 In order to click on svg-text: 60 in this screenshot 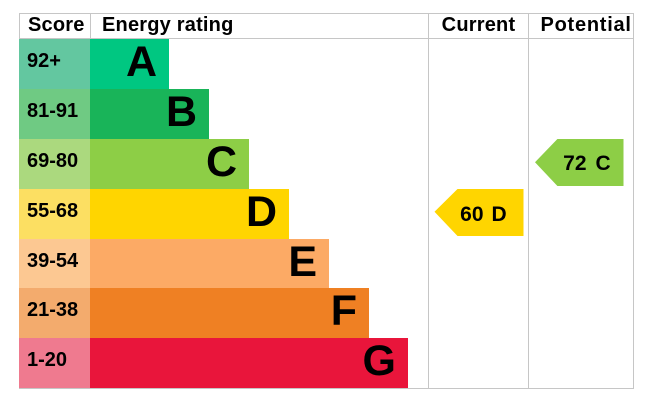, I will do `click(471, 214)`.